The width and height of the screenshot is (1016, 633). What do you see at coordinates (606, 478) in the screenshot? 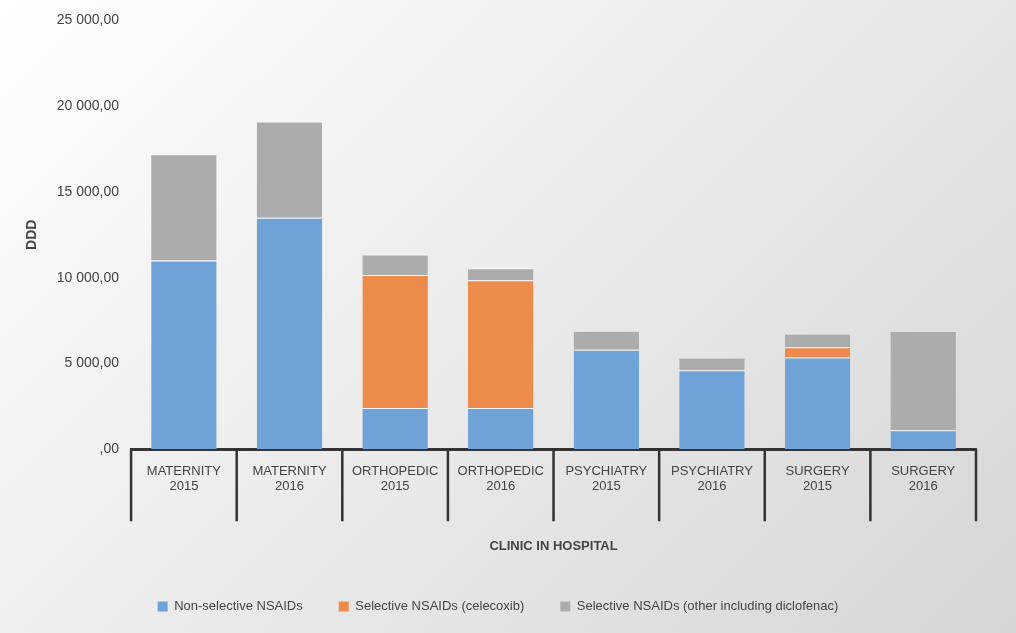
I see `x-tick-label: PSYCHIATRY 2015` at bounding box center [606, 478].